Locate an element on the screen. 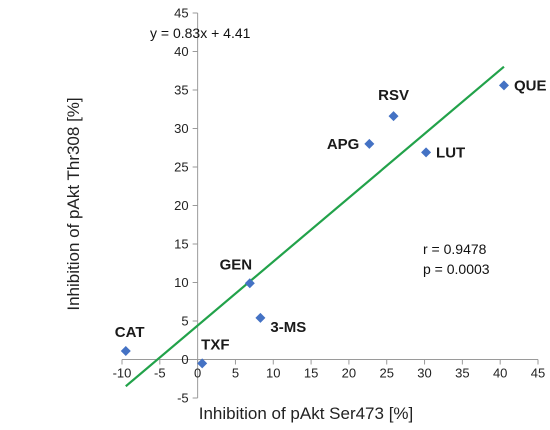  data-point-3-ms is located at coordinates (260, 317).